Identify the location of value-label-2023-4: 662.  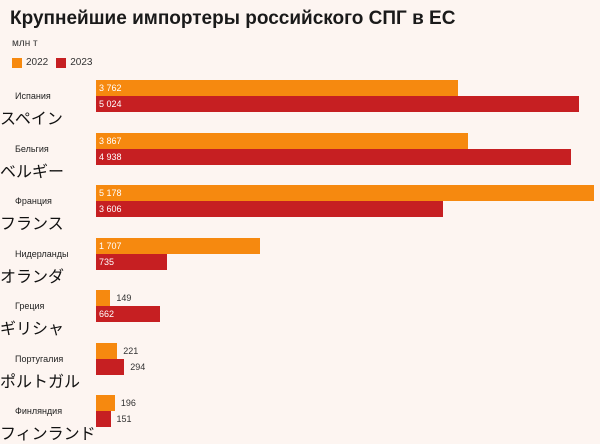
(107, 314).